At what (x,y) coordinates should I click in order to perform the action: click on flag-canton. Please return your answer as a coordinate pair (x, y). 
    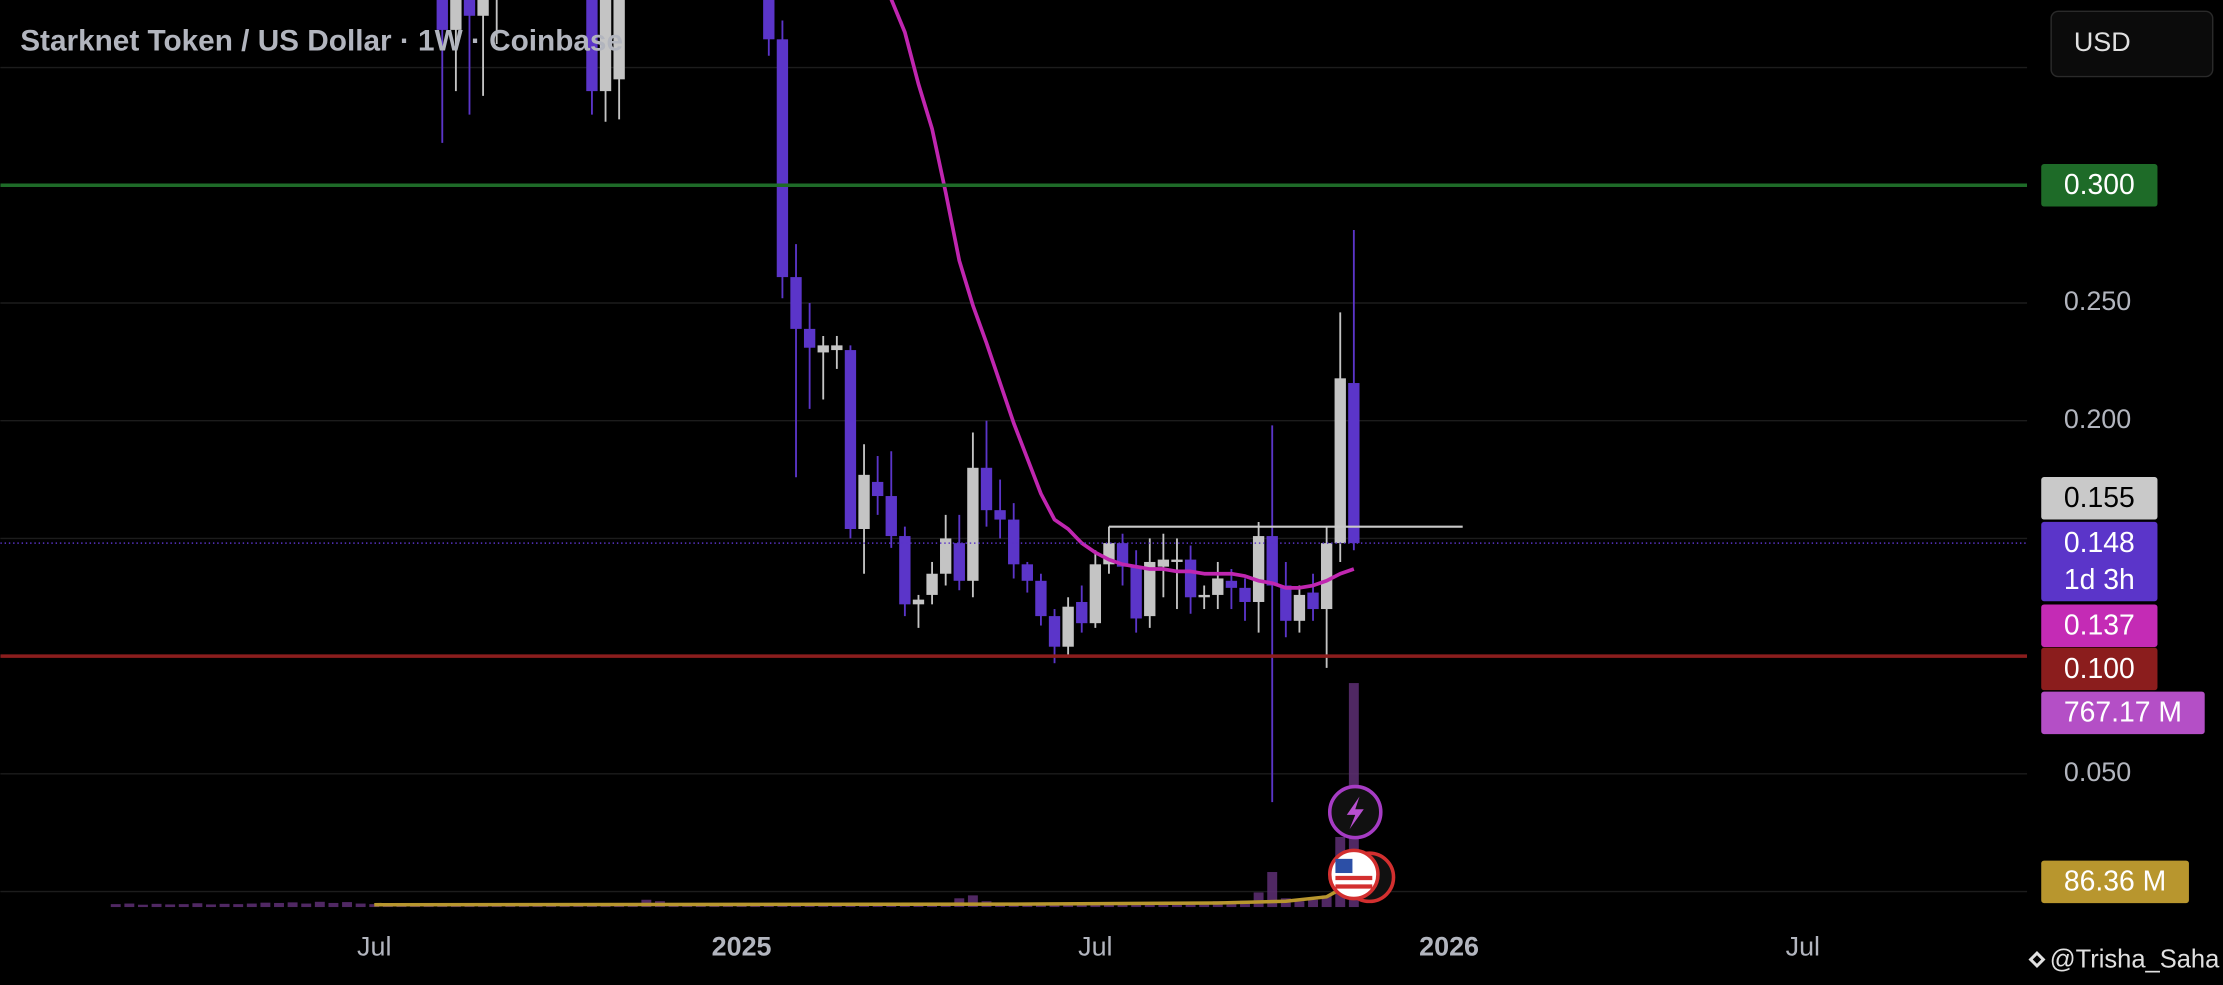
    Looking at the image, I should click on (1344, 866).